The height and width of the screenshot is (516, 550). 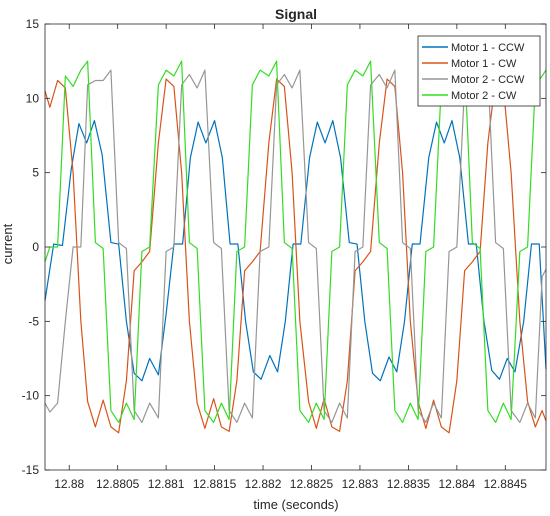 I want to click on y-tick-label: 5, so click(x=35, y=173).